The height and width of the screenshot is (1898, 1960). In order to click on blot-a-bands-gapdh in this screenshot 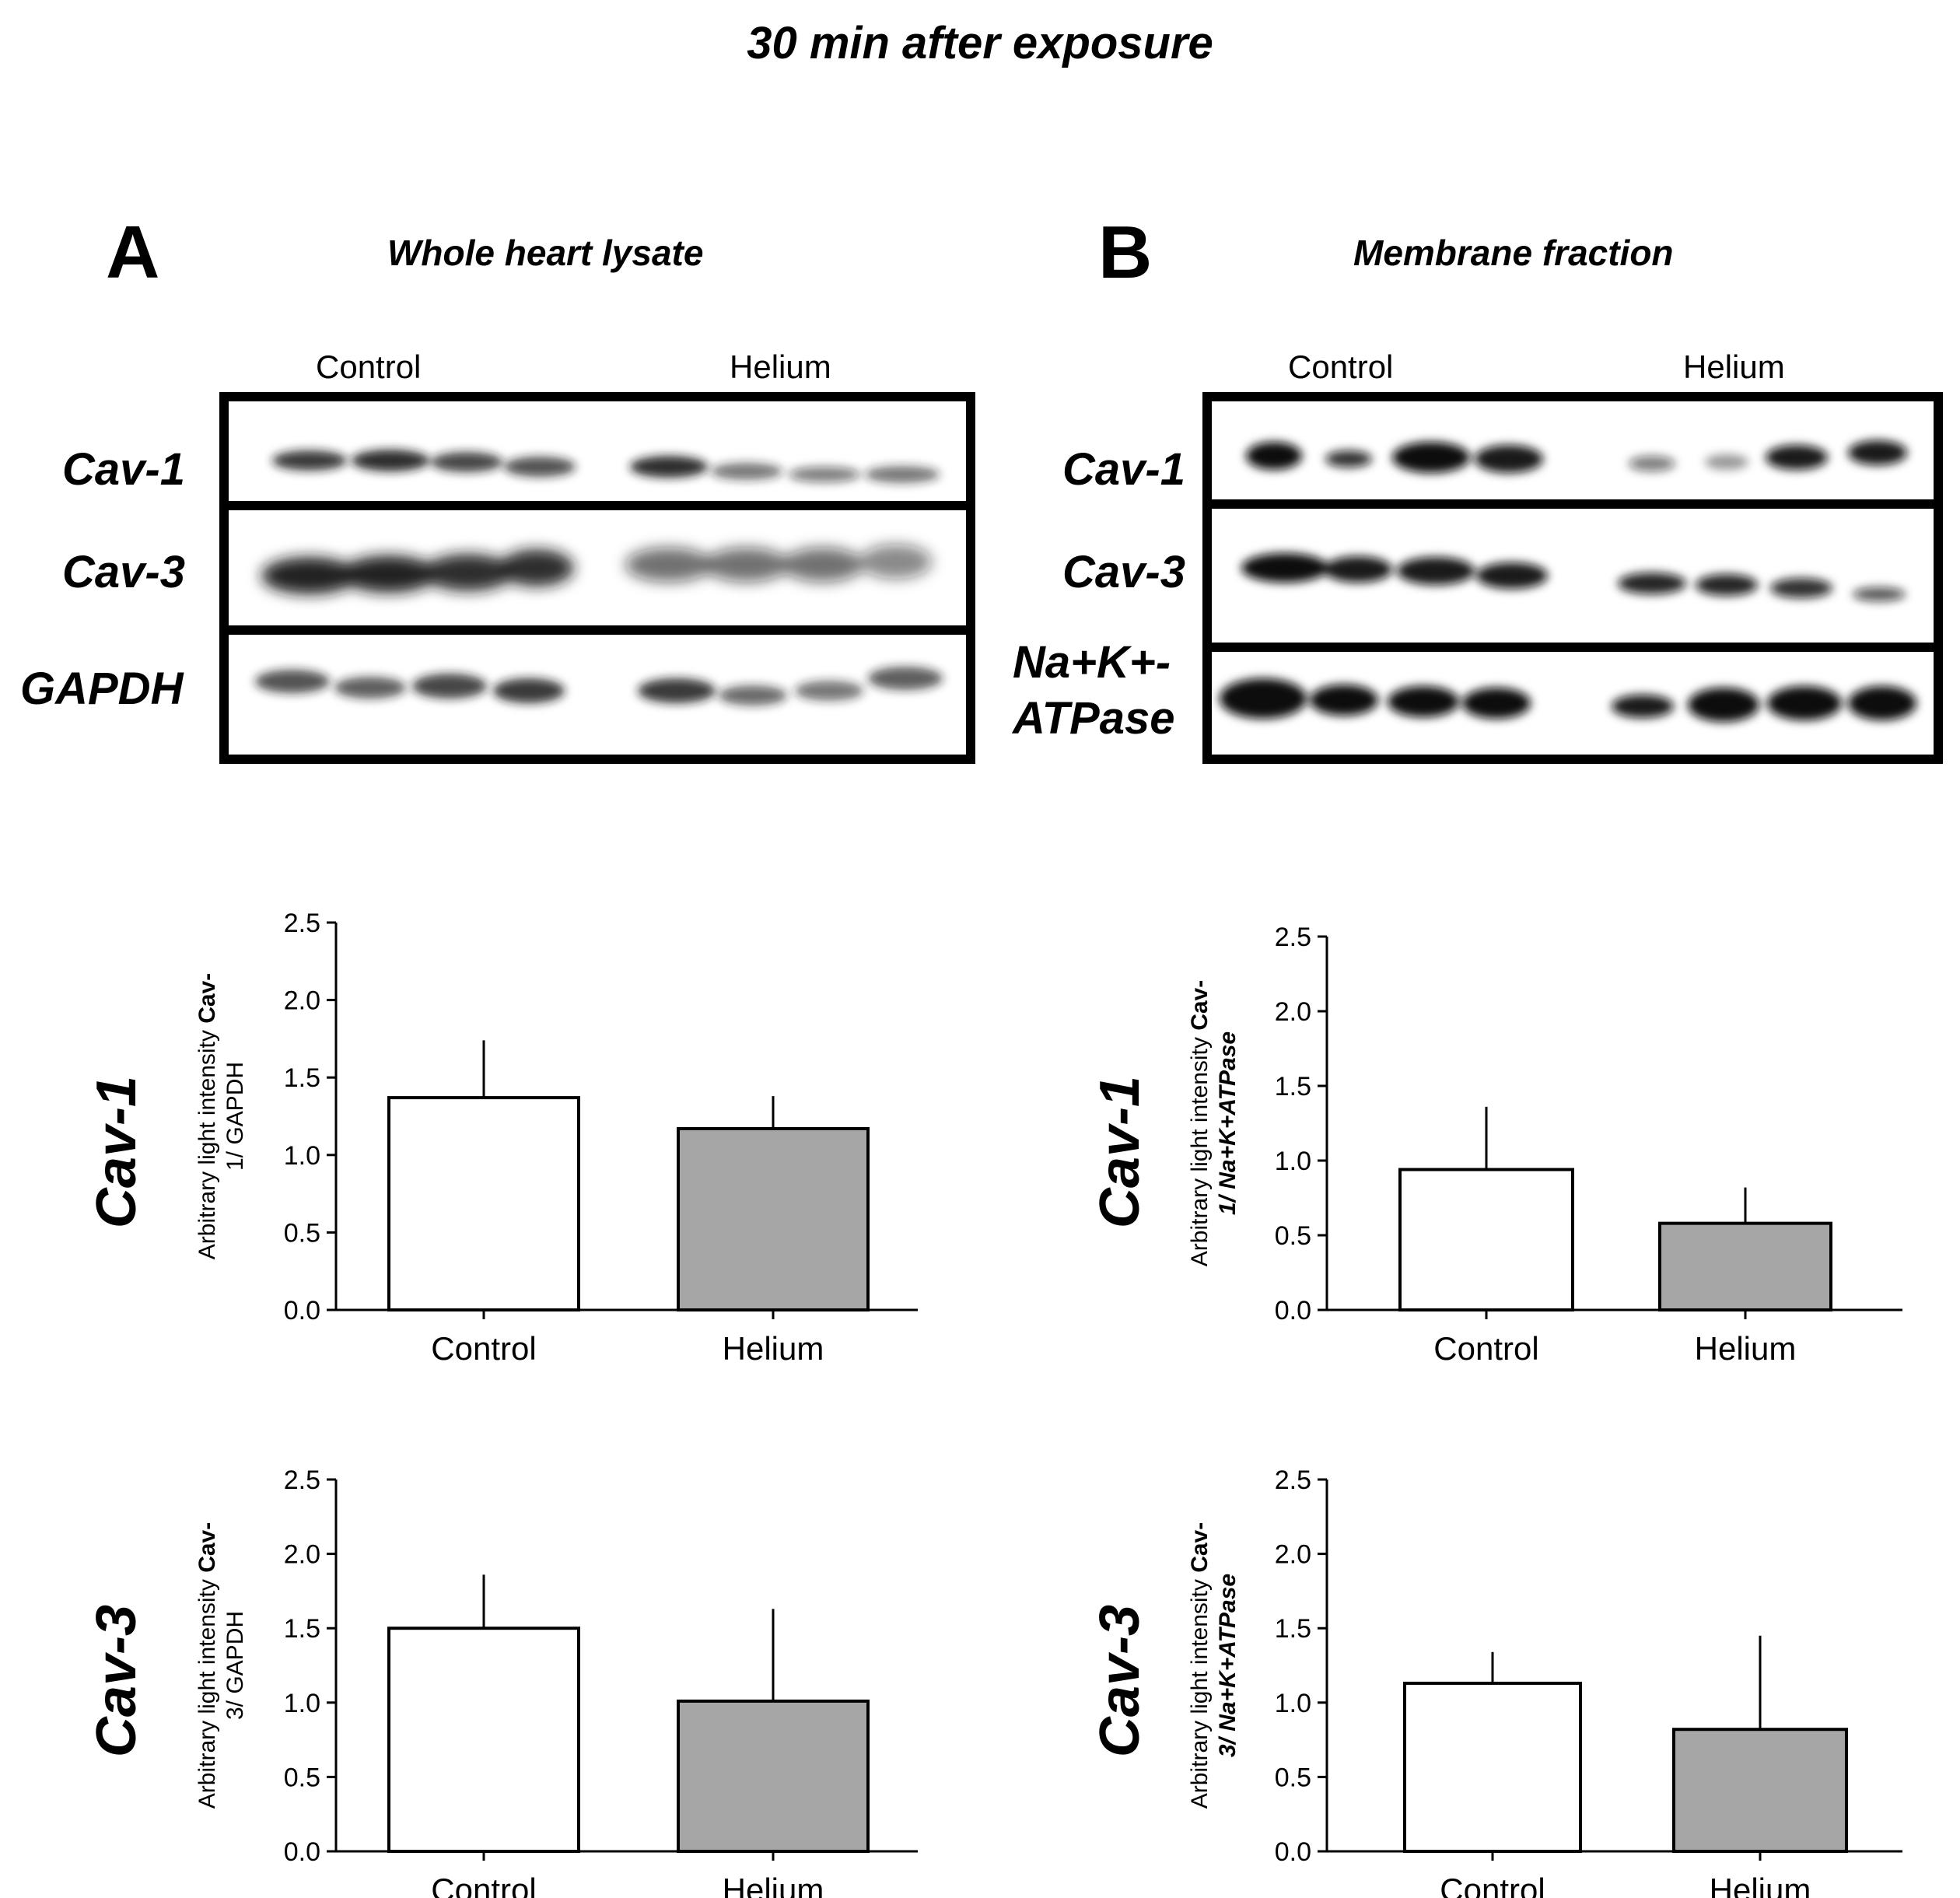, I will do `click(599, 686)`.